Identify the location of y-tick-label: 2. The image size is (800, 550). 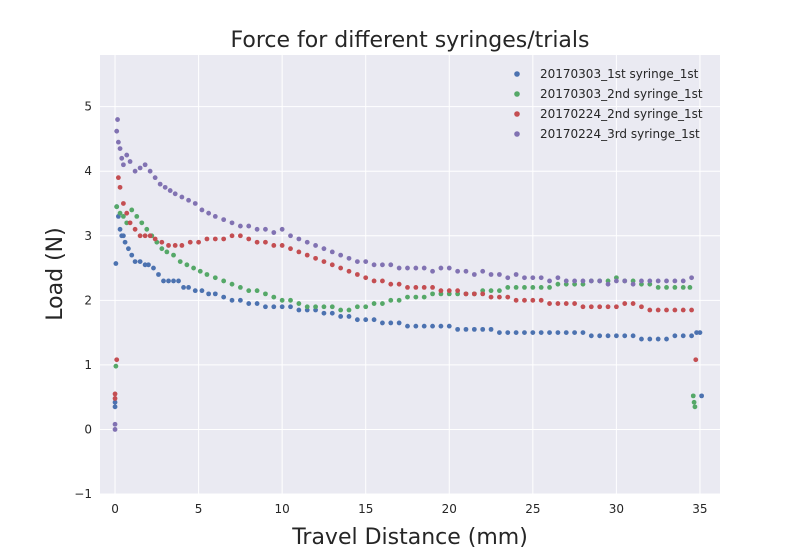
(88, 300).